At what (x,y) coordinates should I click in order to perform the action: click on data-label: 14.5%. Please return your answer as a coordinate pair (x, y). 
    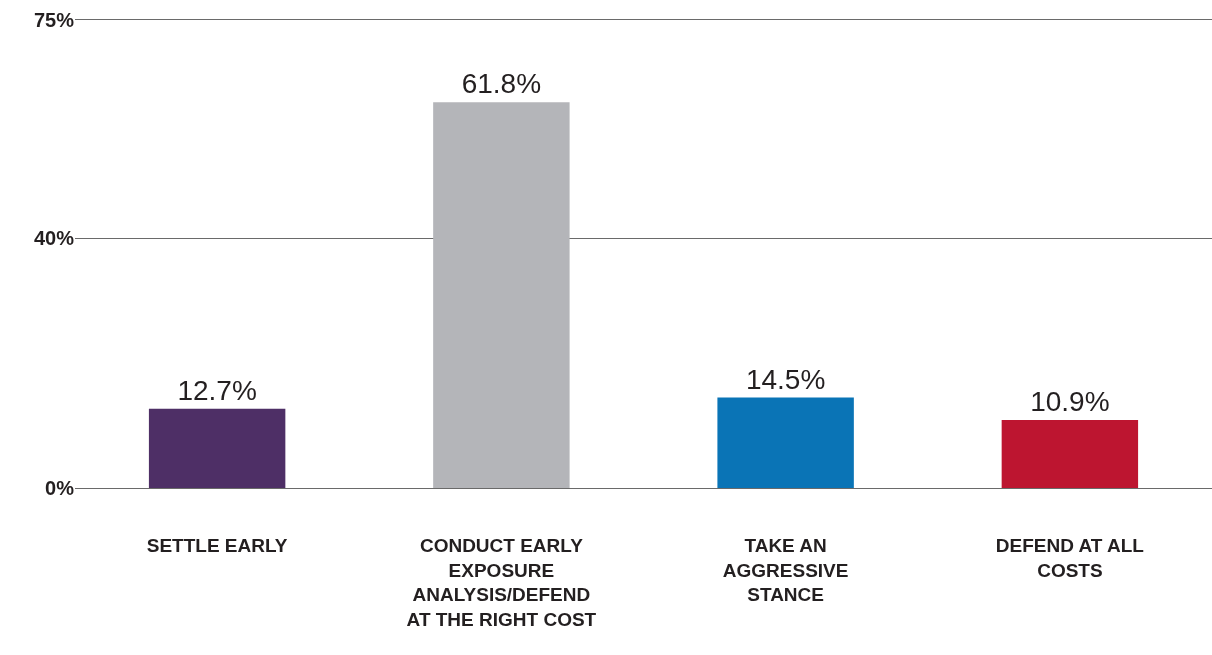
    Looking at the image, I should click on (785, 379).